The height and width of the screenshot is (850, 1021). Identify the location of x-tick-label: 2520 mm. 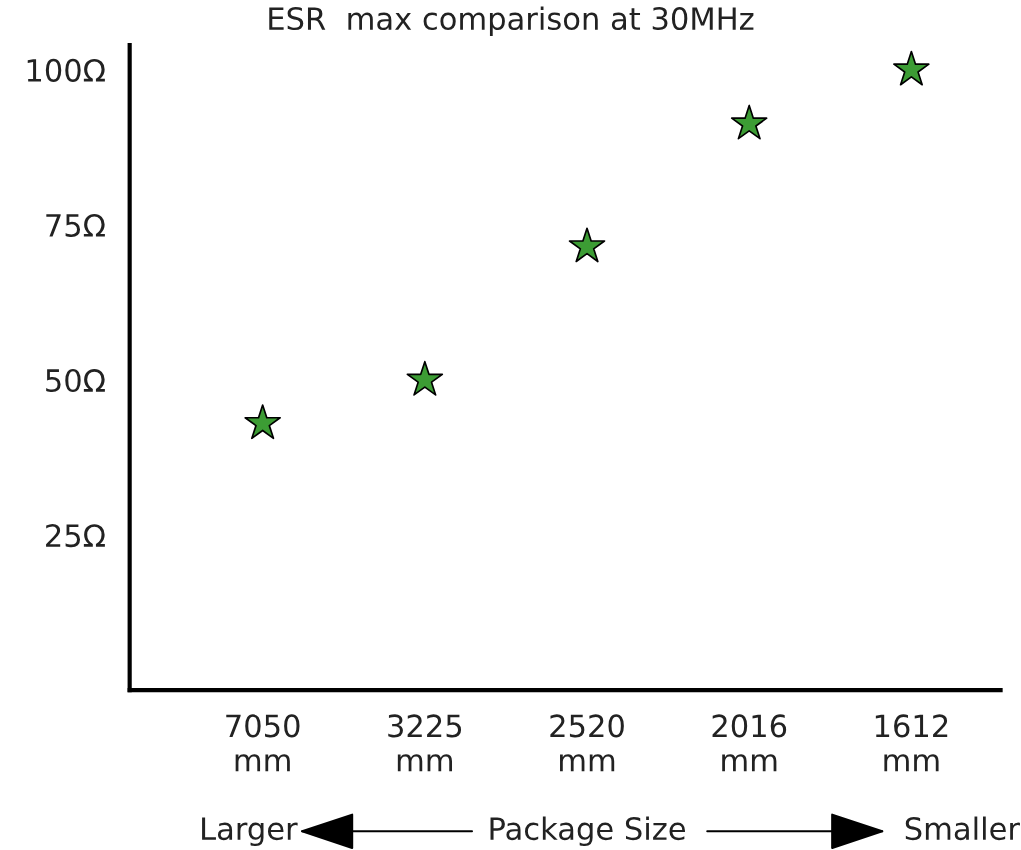
(587, 743).